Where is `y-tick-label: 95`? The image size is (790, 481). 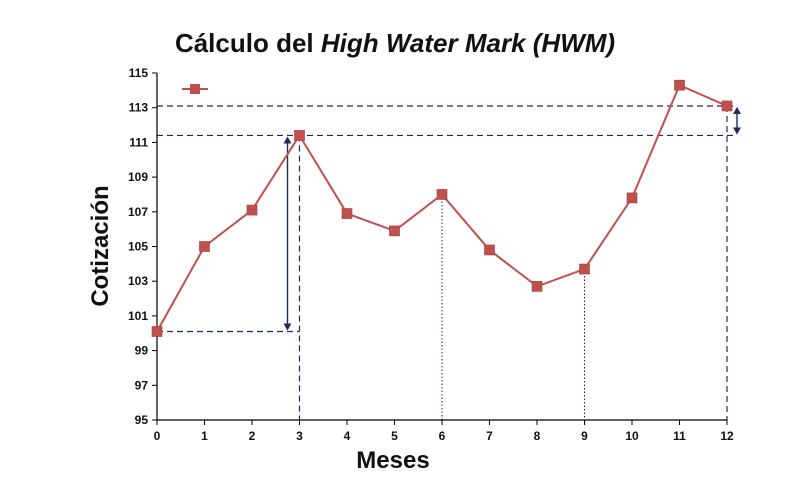
y-tick-label: 95 is located at coordinates (142, 420).